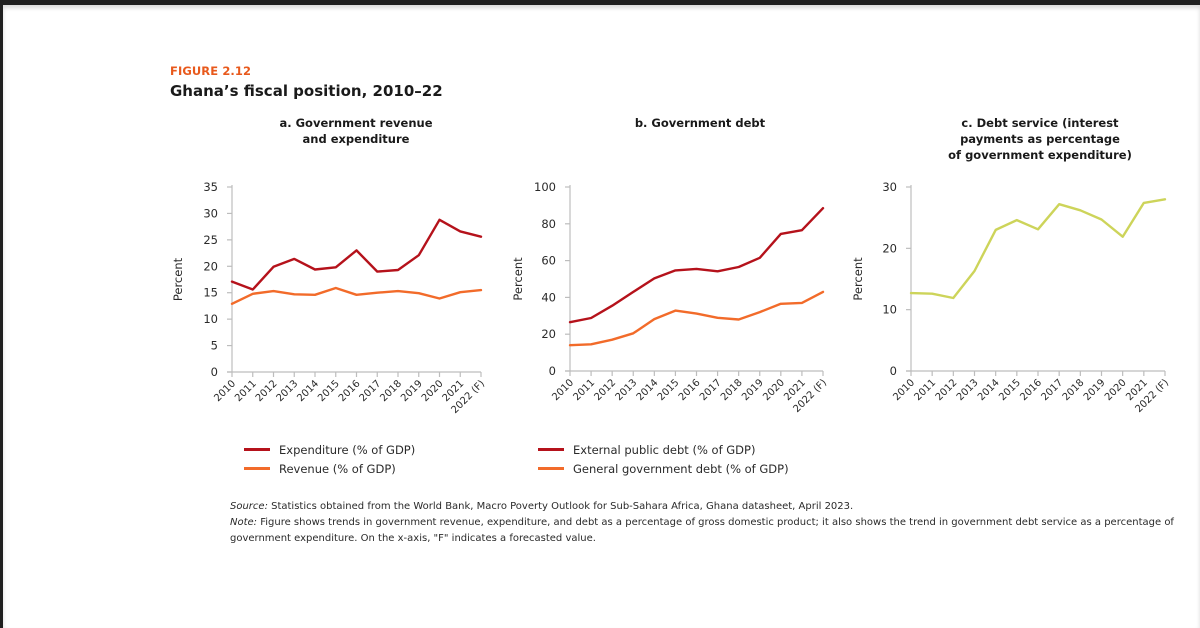 Image resolution: width=1200 pixels, height=628 pixels. I want to click on y-tick-label: 35, so click(210, 187).